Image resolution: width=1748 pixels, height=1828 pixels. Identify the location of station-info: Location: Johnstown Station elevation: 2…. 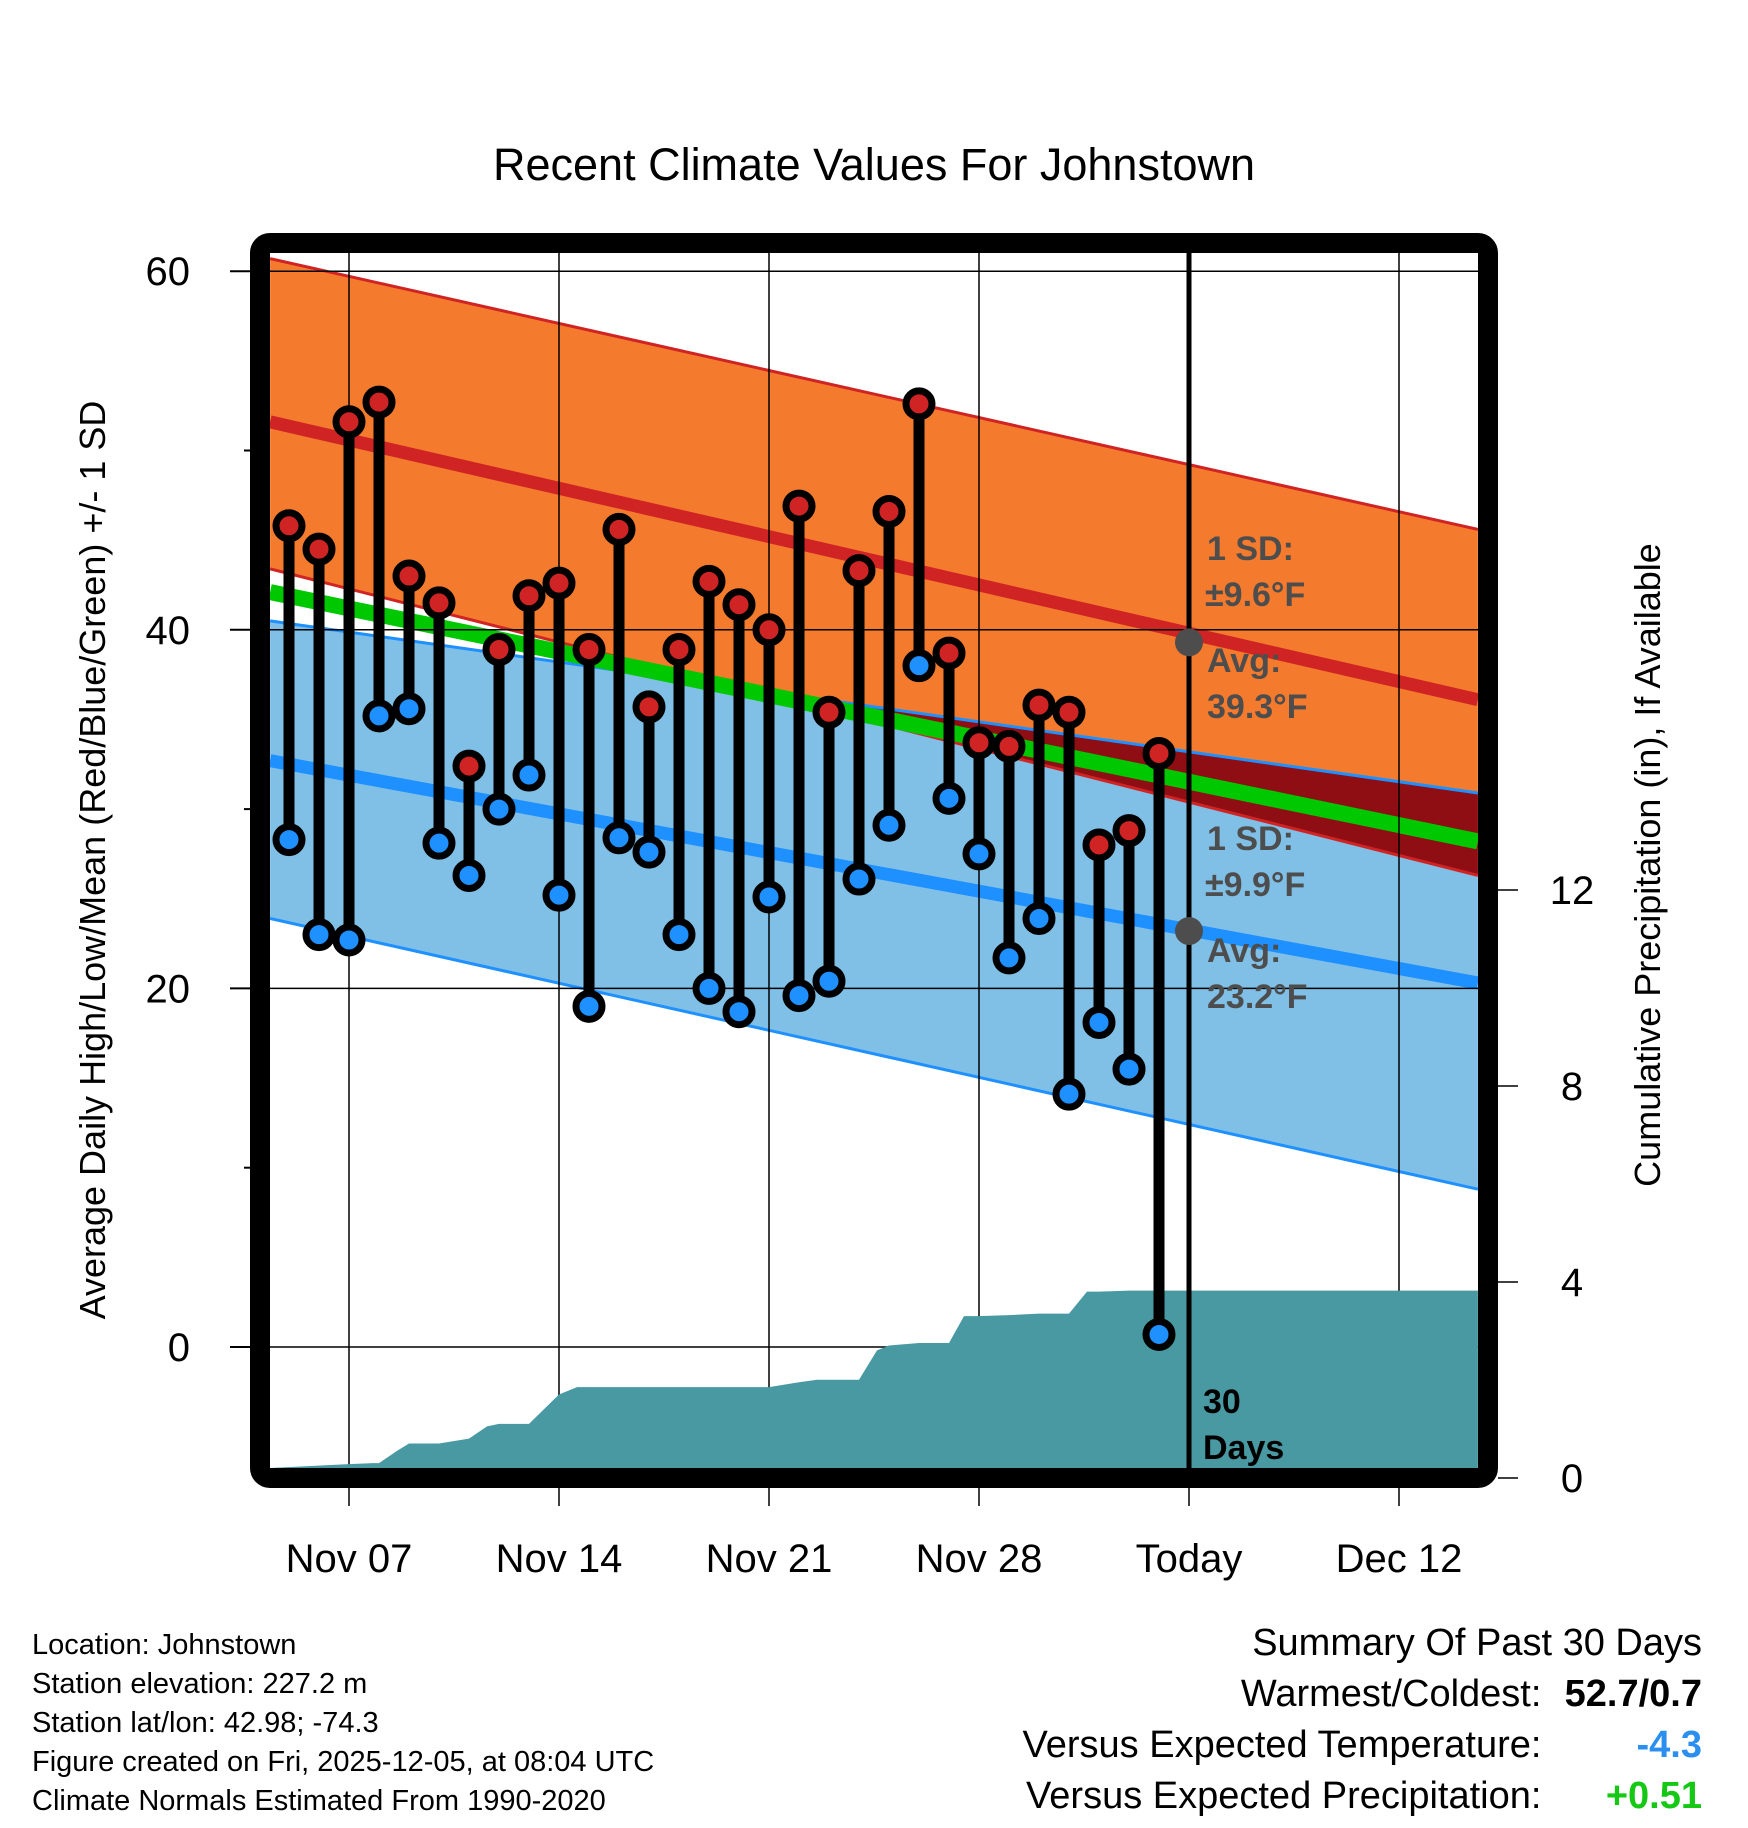
(343, 1723).